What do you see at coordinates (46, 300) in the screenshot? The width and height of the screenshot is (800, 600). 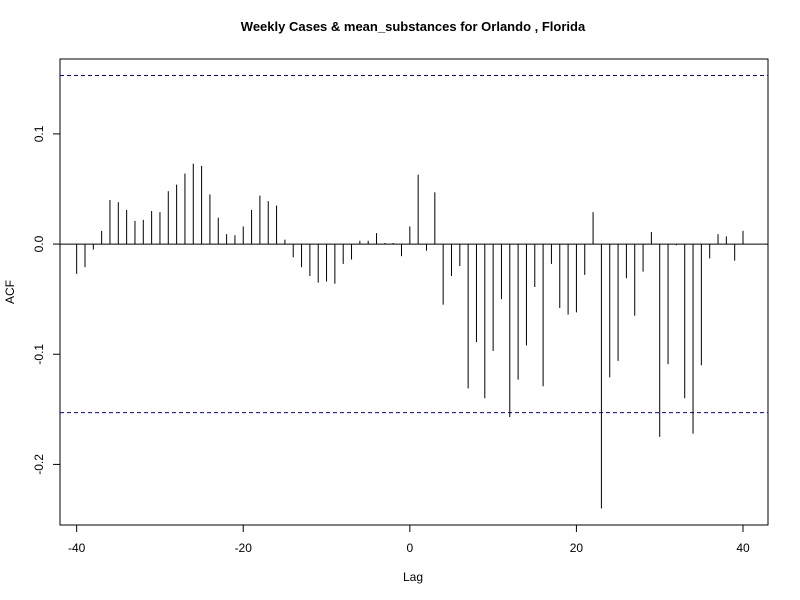 I see `y-axis: -0.2 -0.1 0.0 0.1` at bounding box center [46, 300].